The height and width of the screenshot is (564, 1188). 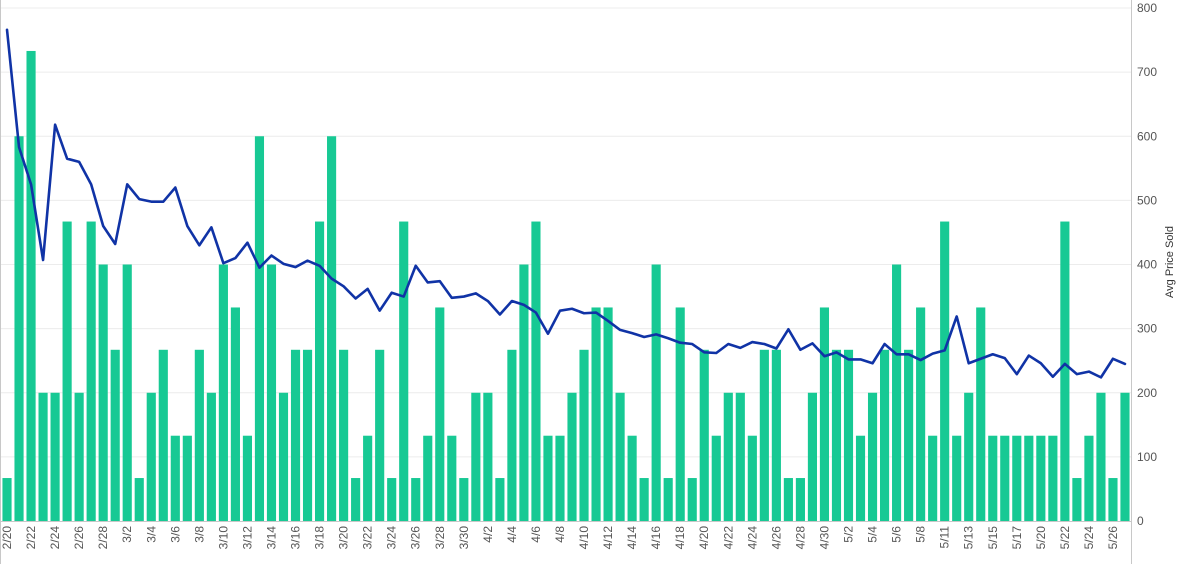 I want to click on x-tick-label: 4/14, so click(x=632, y=538).